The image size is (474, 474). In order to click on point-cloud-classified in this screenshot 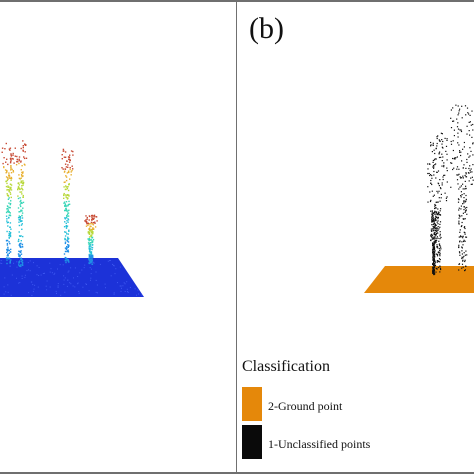, I will do `click(419, 198)`.